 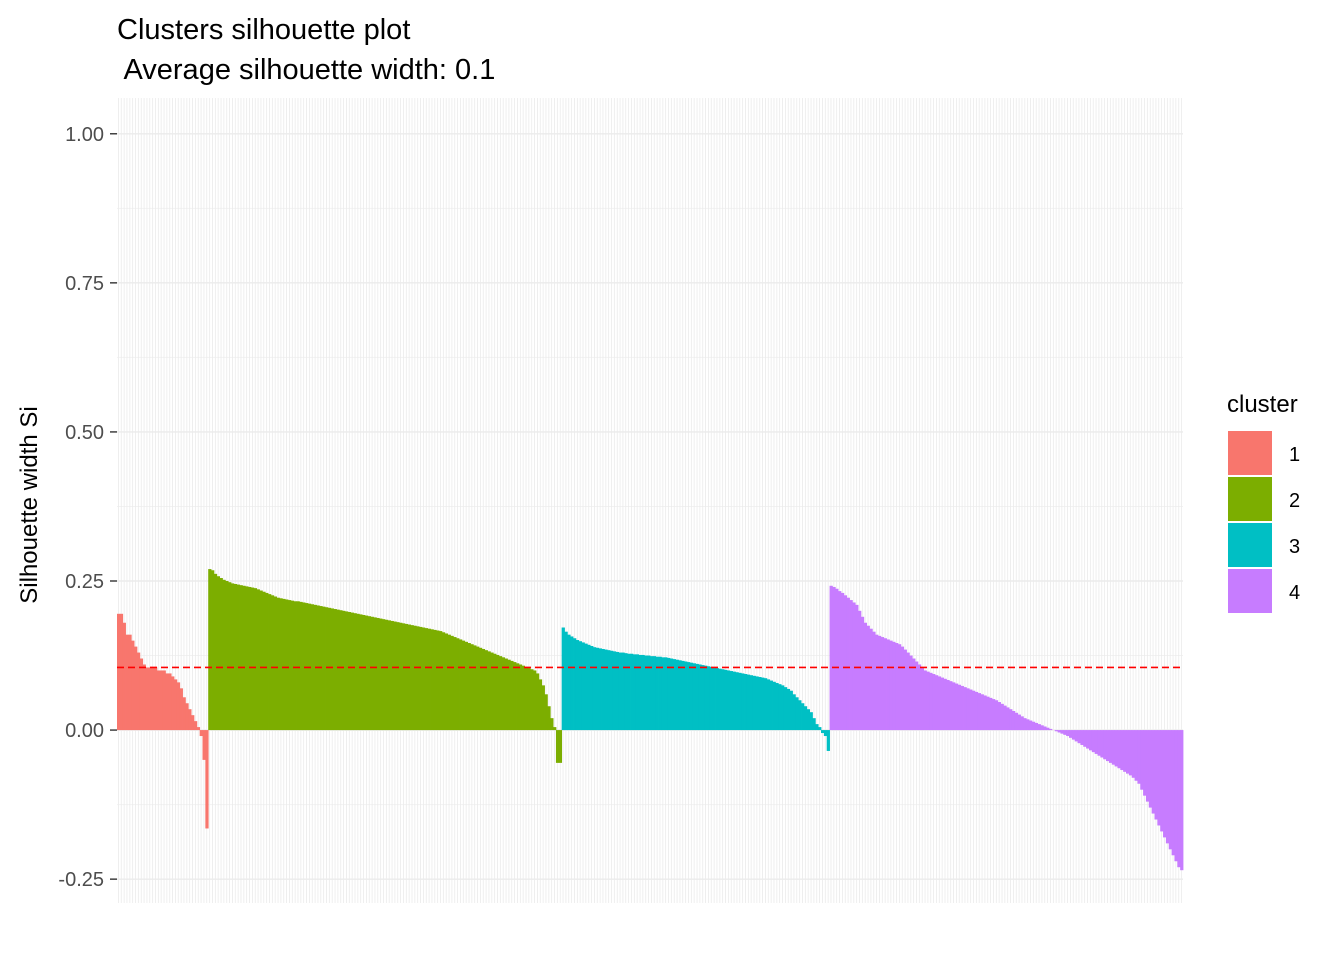 What do you see at coordinates (1294, 547) in the screenshot?
I see `legend-label-3: 3` at bounding box center [1294, 547].